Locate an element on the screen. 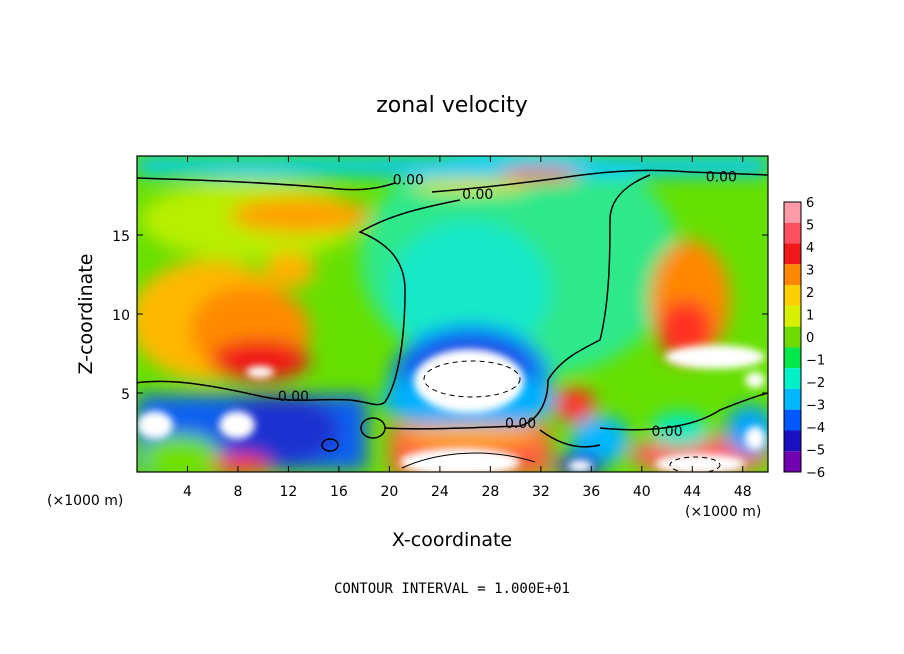 The height and width of the screenshot is (654, 904). x-tick-label: 36 is located at coordinates (591, 492).